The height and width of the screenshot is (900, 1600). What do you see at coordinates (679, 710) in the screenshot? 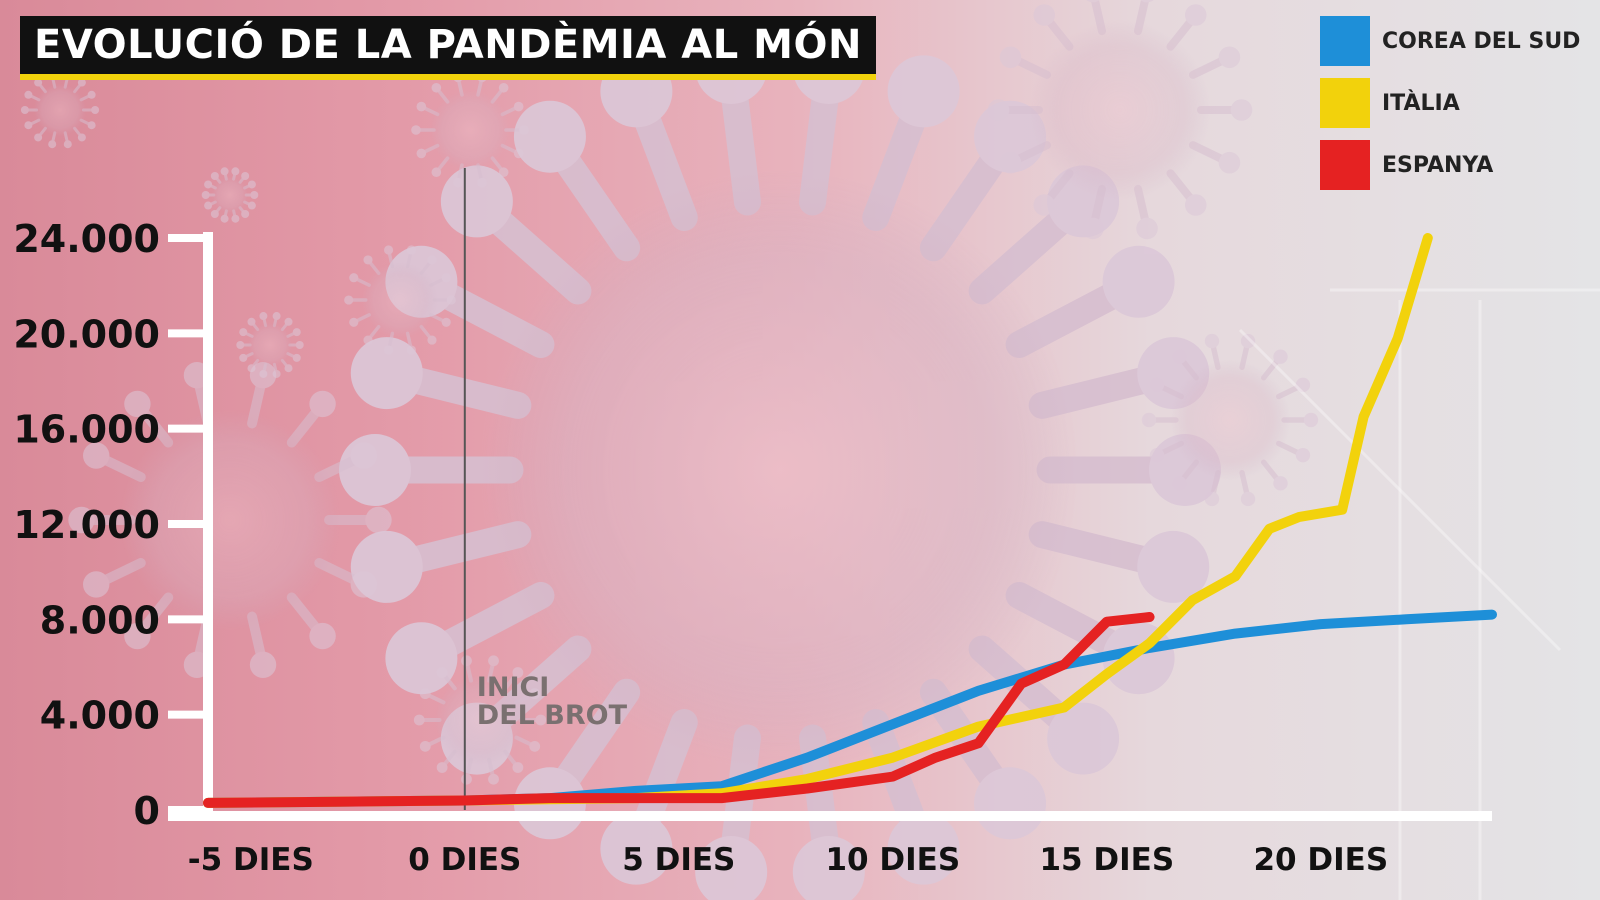
I see `series-line-espanya` at bounding box center [679, 710].